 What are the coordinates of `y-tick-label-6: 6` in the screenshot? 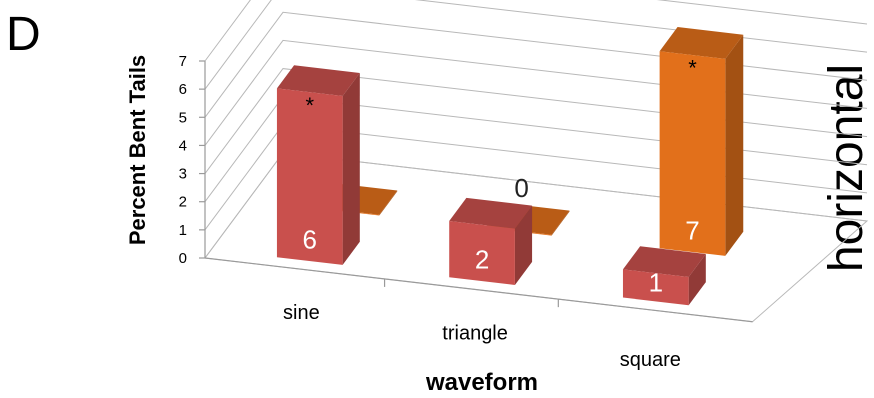 It's located at (183, 89).